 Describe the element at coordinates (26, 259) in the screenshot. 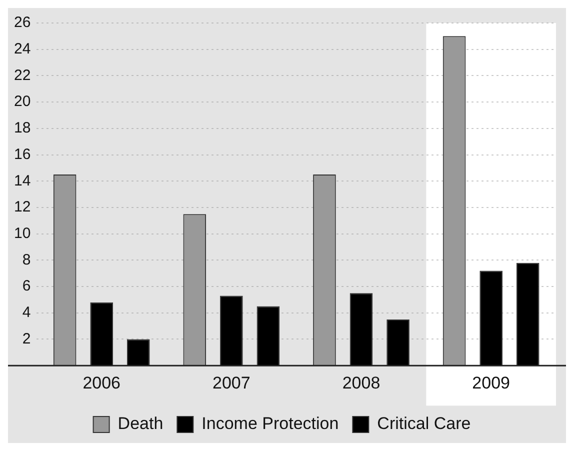

I see `y-tick-label: 8` at that location.